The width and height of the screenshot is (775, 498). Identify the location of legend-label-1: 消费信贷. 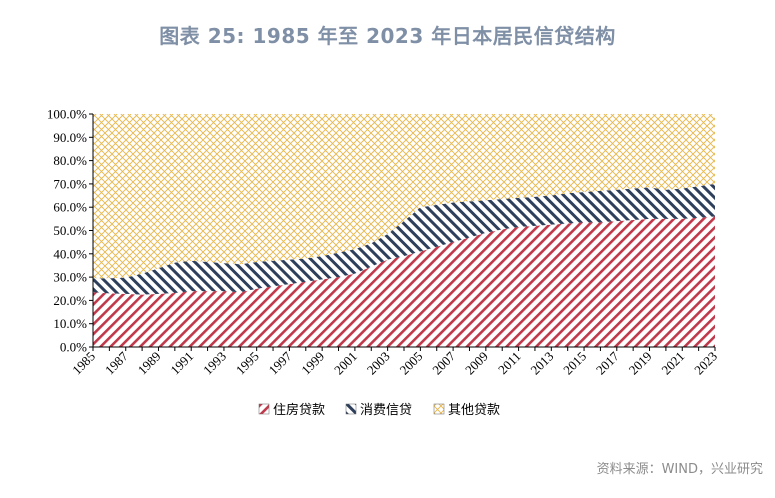
(386, 410).